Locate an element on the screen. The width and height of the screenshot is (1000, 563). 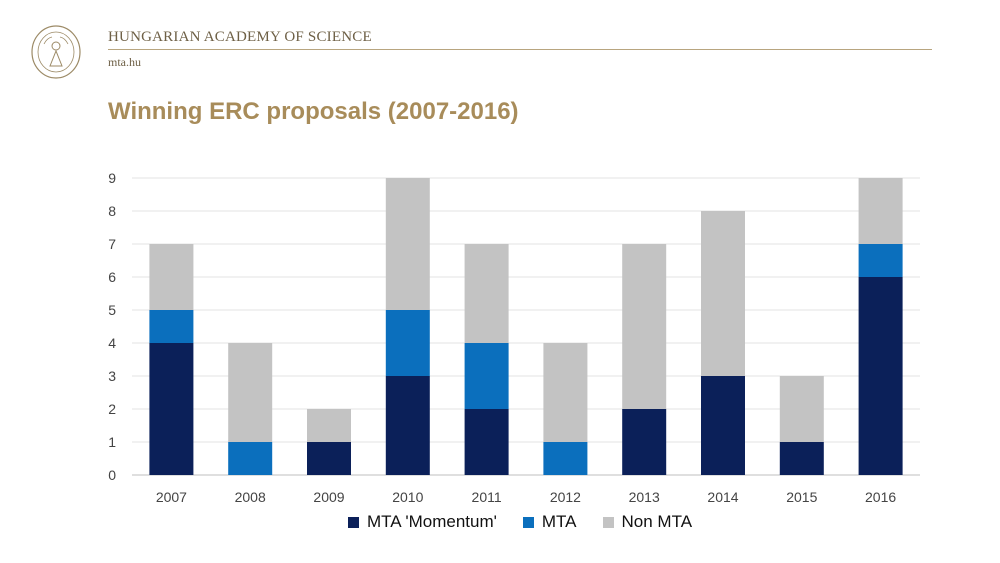
x-tick-label: 2012 is located at coordinates (565, 497).